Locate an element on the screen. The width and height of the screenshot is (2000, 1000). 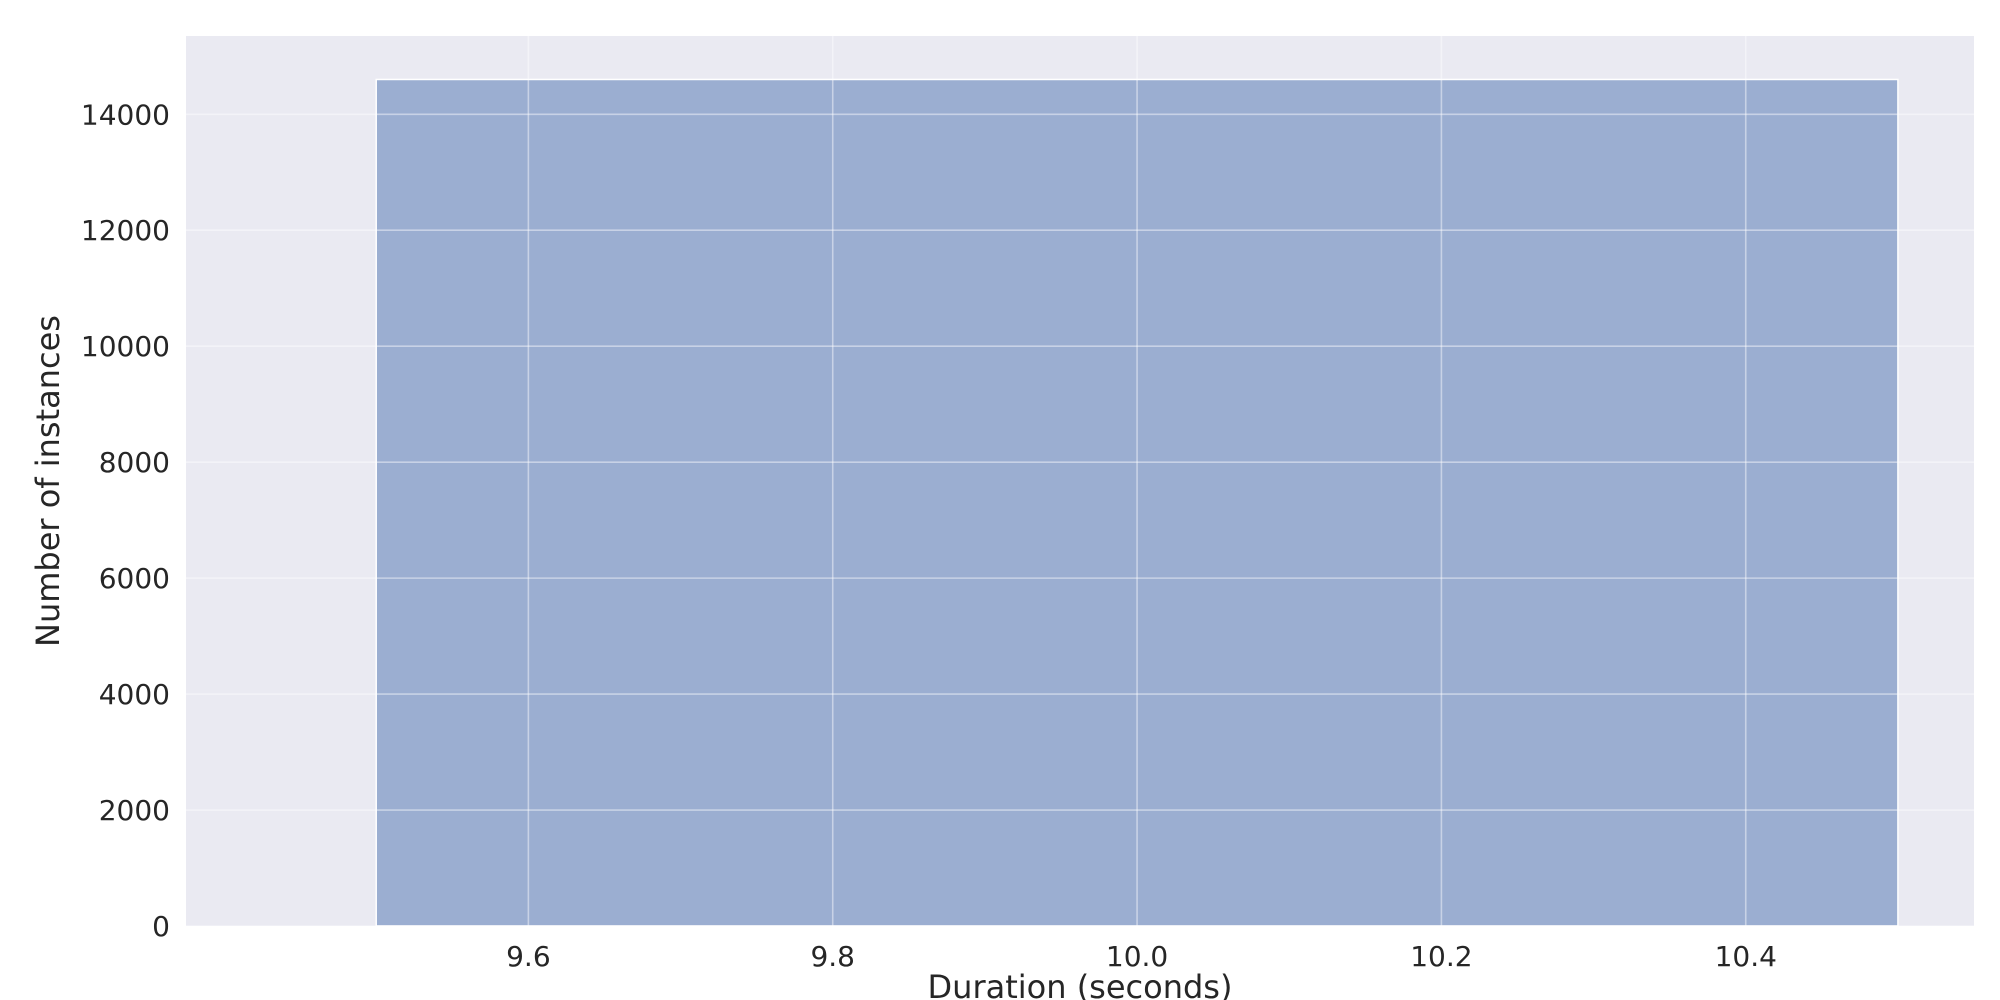
x-tick-labels: 9.6 9.8 10.0 10.2 10.4 is located at coordinates (1141, 956).